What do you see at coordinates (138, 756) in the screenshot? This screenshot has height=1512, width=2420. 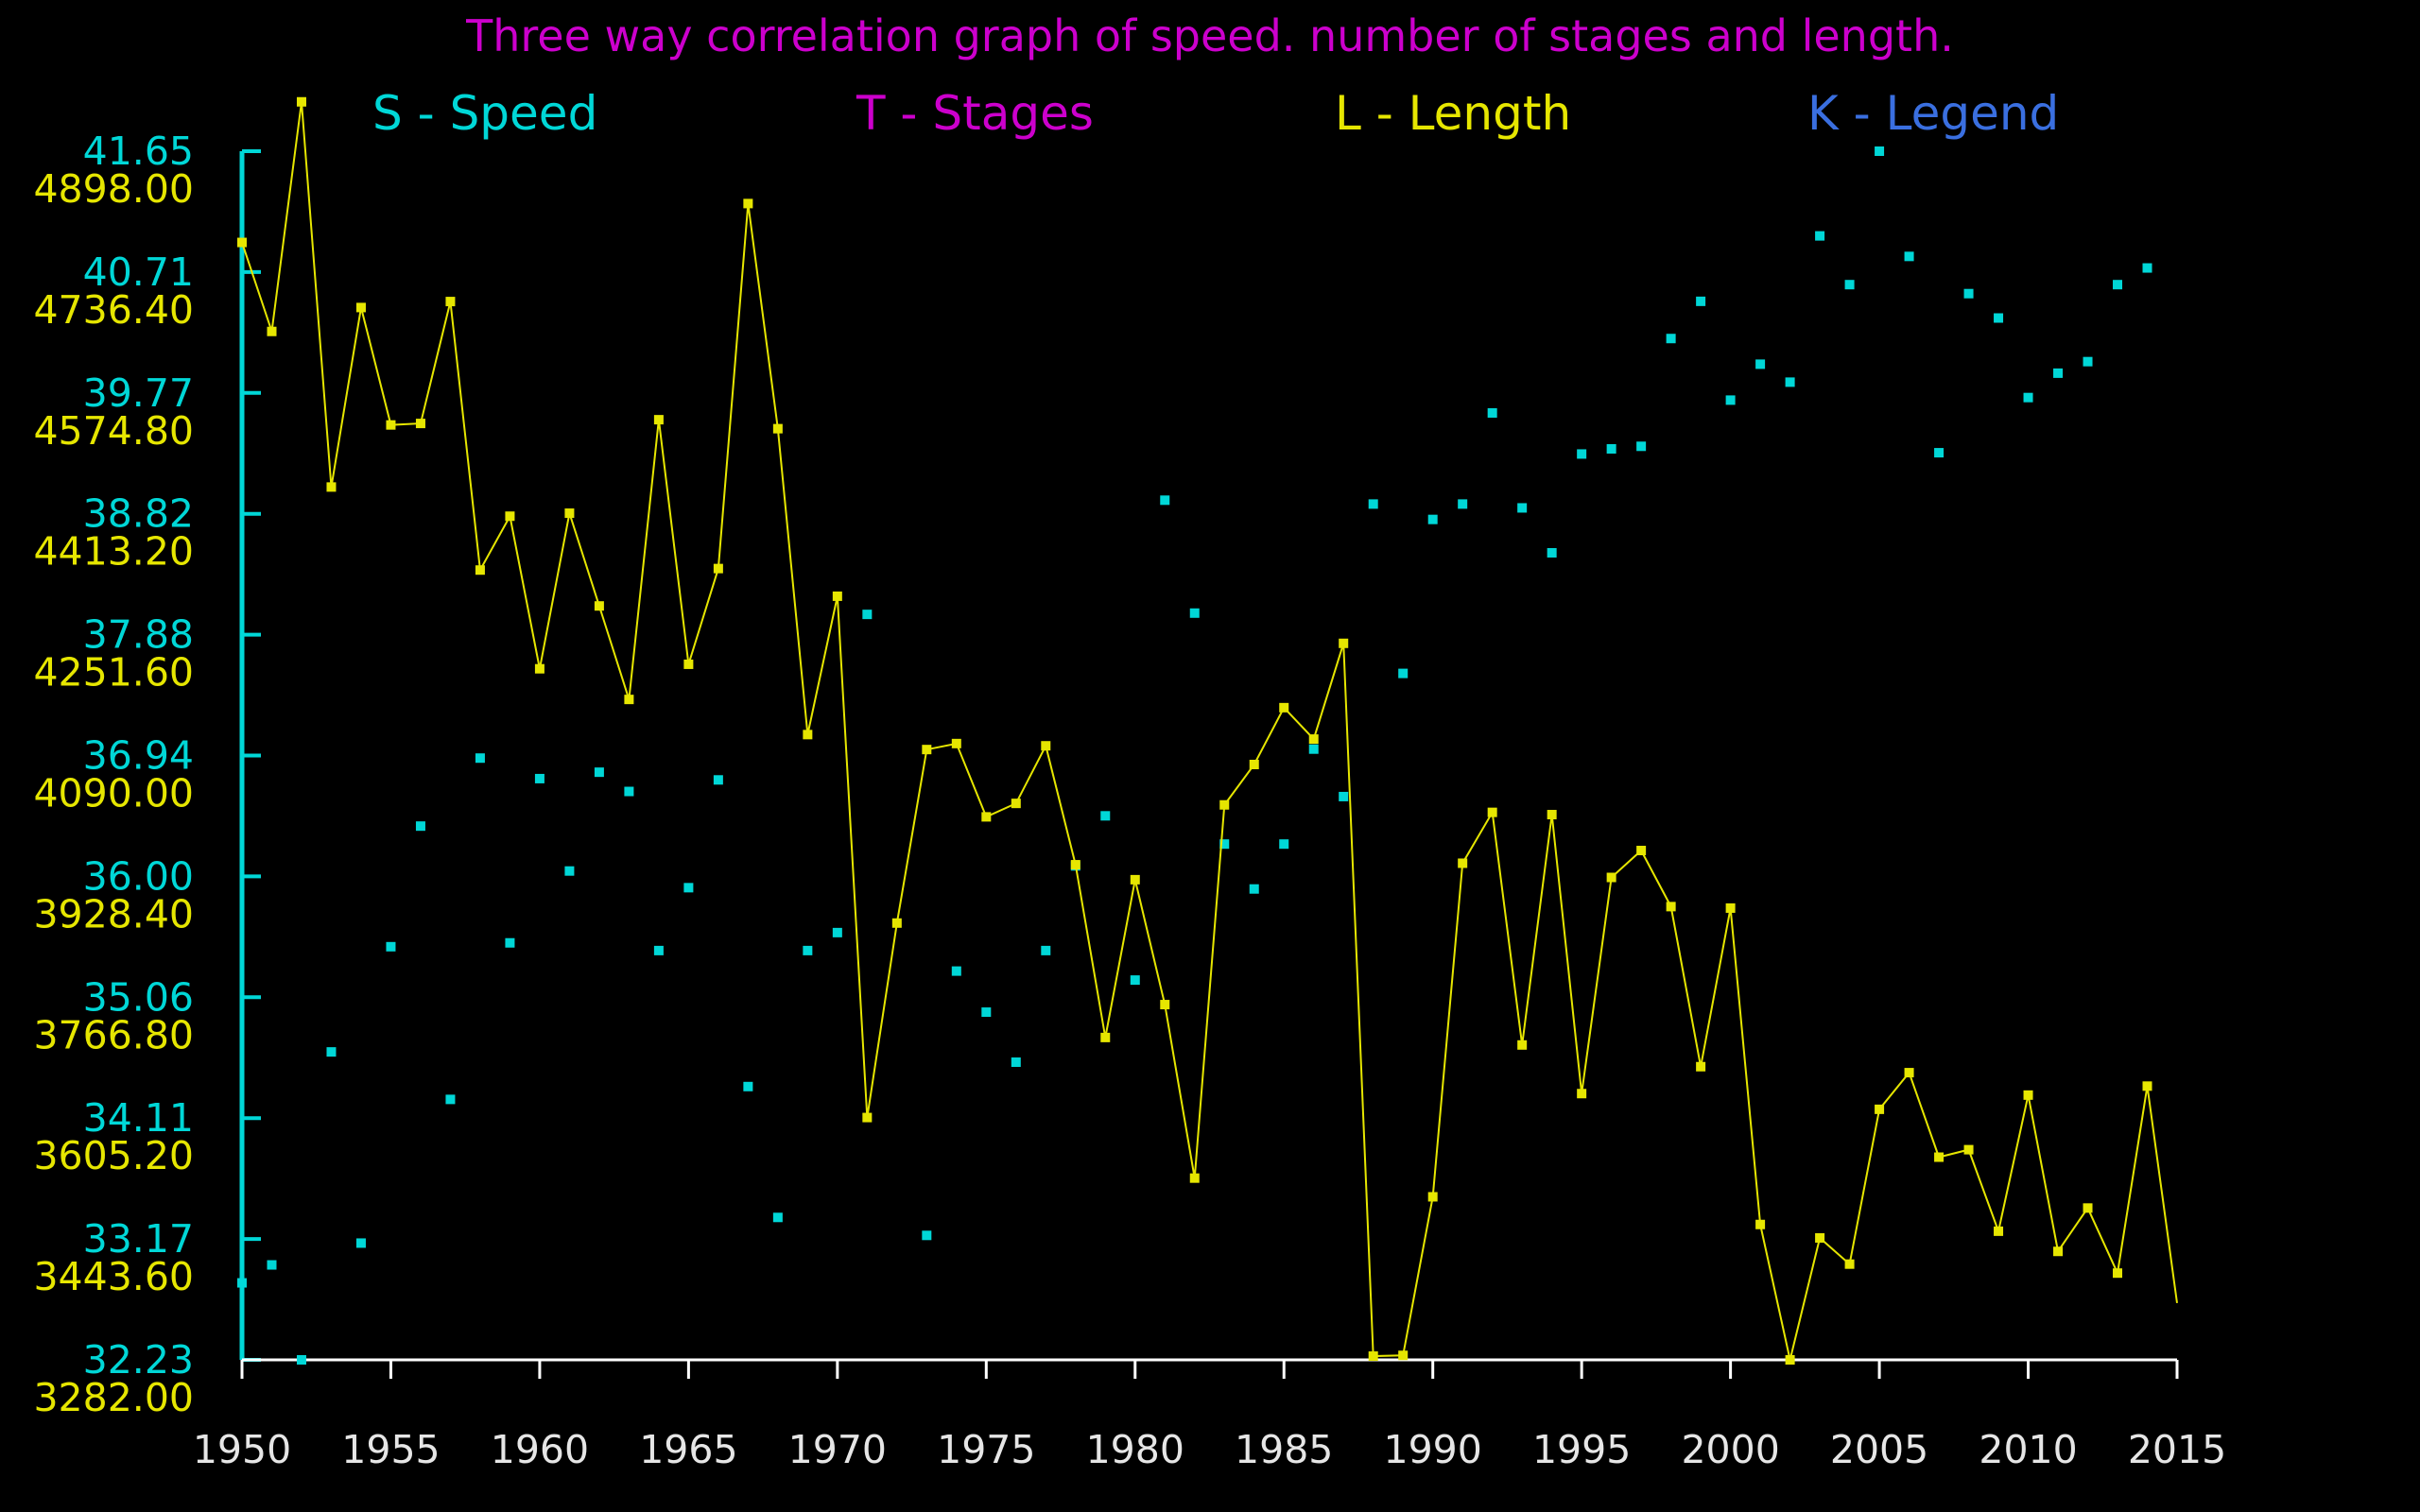 I see `speed-tick-label: 36.94` at bounding box center [138, 756].